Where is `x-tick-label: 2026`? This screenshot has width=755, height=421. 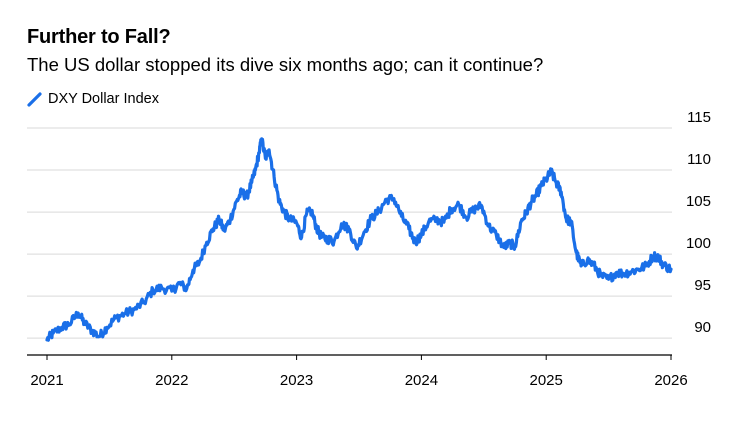 x-tick-label: 2026 is located at coordinates (670, 380).